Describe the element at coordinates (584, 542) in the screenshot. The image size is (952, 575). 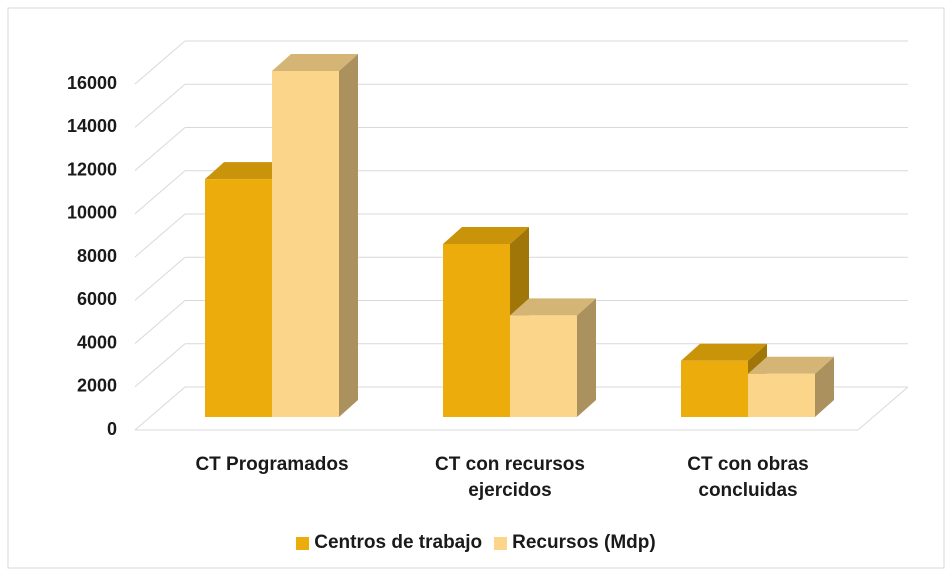
I see `legend-label: Recursos (Mdp)` at that location.